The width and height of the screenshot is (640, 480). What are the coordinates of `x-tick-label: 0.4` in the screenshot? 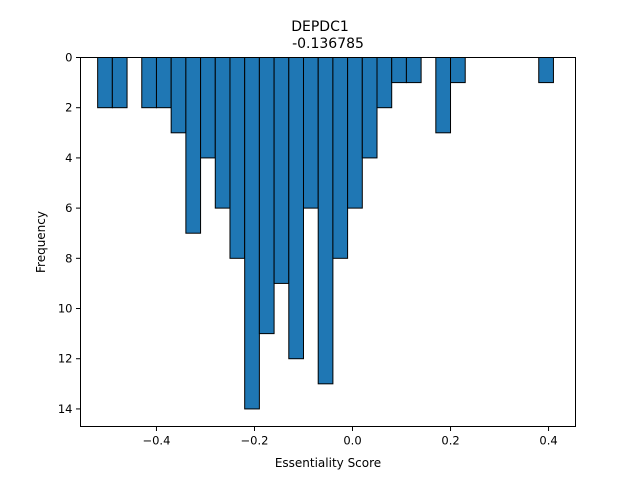 It's located at (548, 441).